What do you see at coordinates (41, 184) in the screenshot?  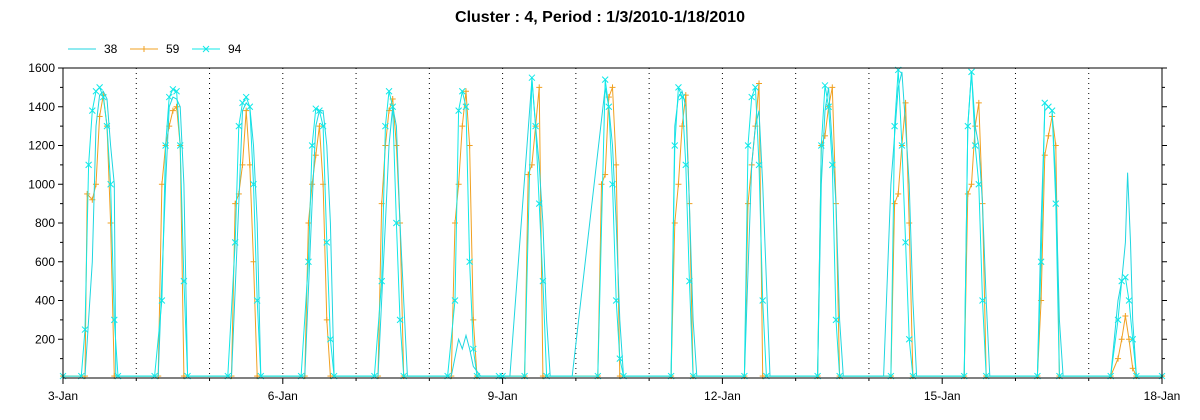 I see `y-tick-label: 1000` at bounding box center [41, 184].